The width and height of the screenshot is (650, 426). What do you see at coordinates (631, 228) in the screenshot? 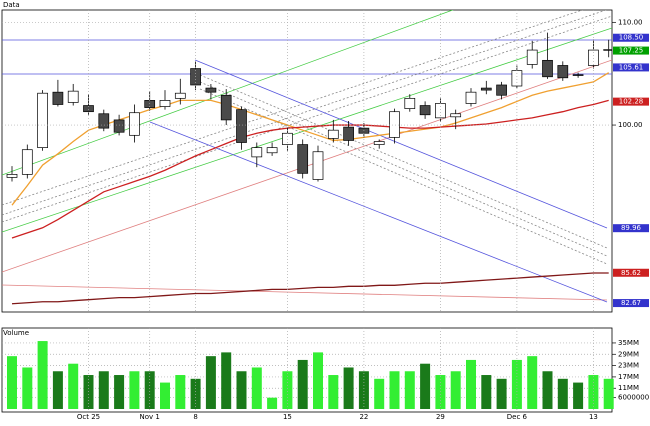
I see `price-marker-label: 89.96` at bounding box center [631, 228].